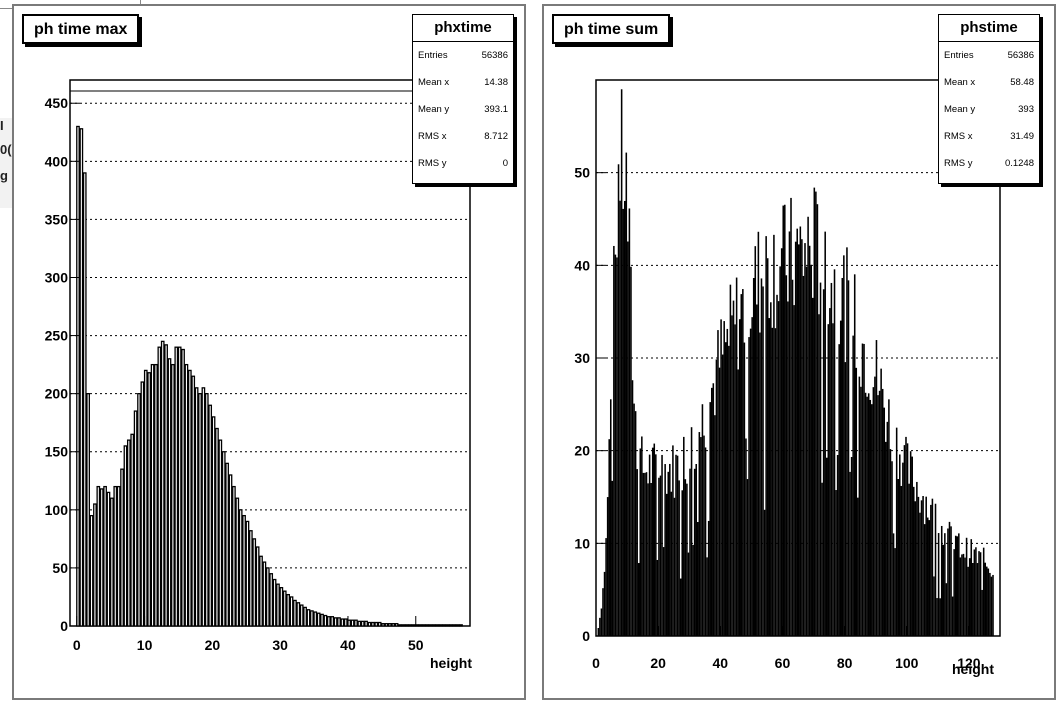  I want to click on stats-value: 56386, so click(494, 55).